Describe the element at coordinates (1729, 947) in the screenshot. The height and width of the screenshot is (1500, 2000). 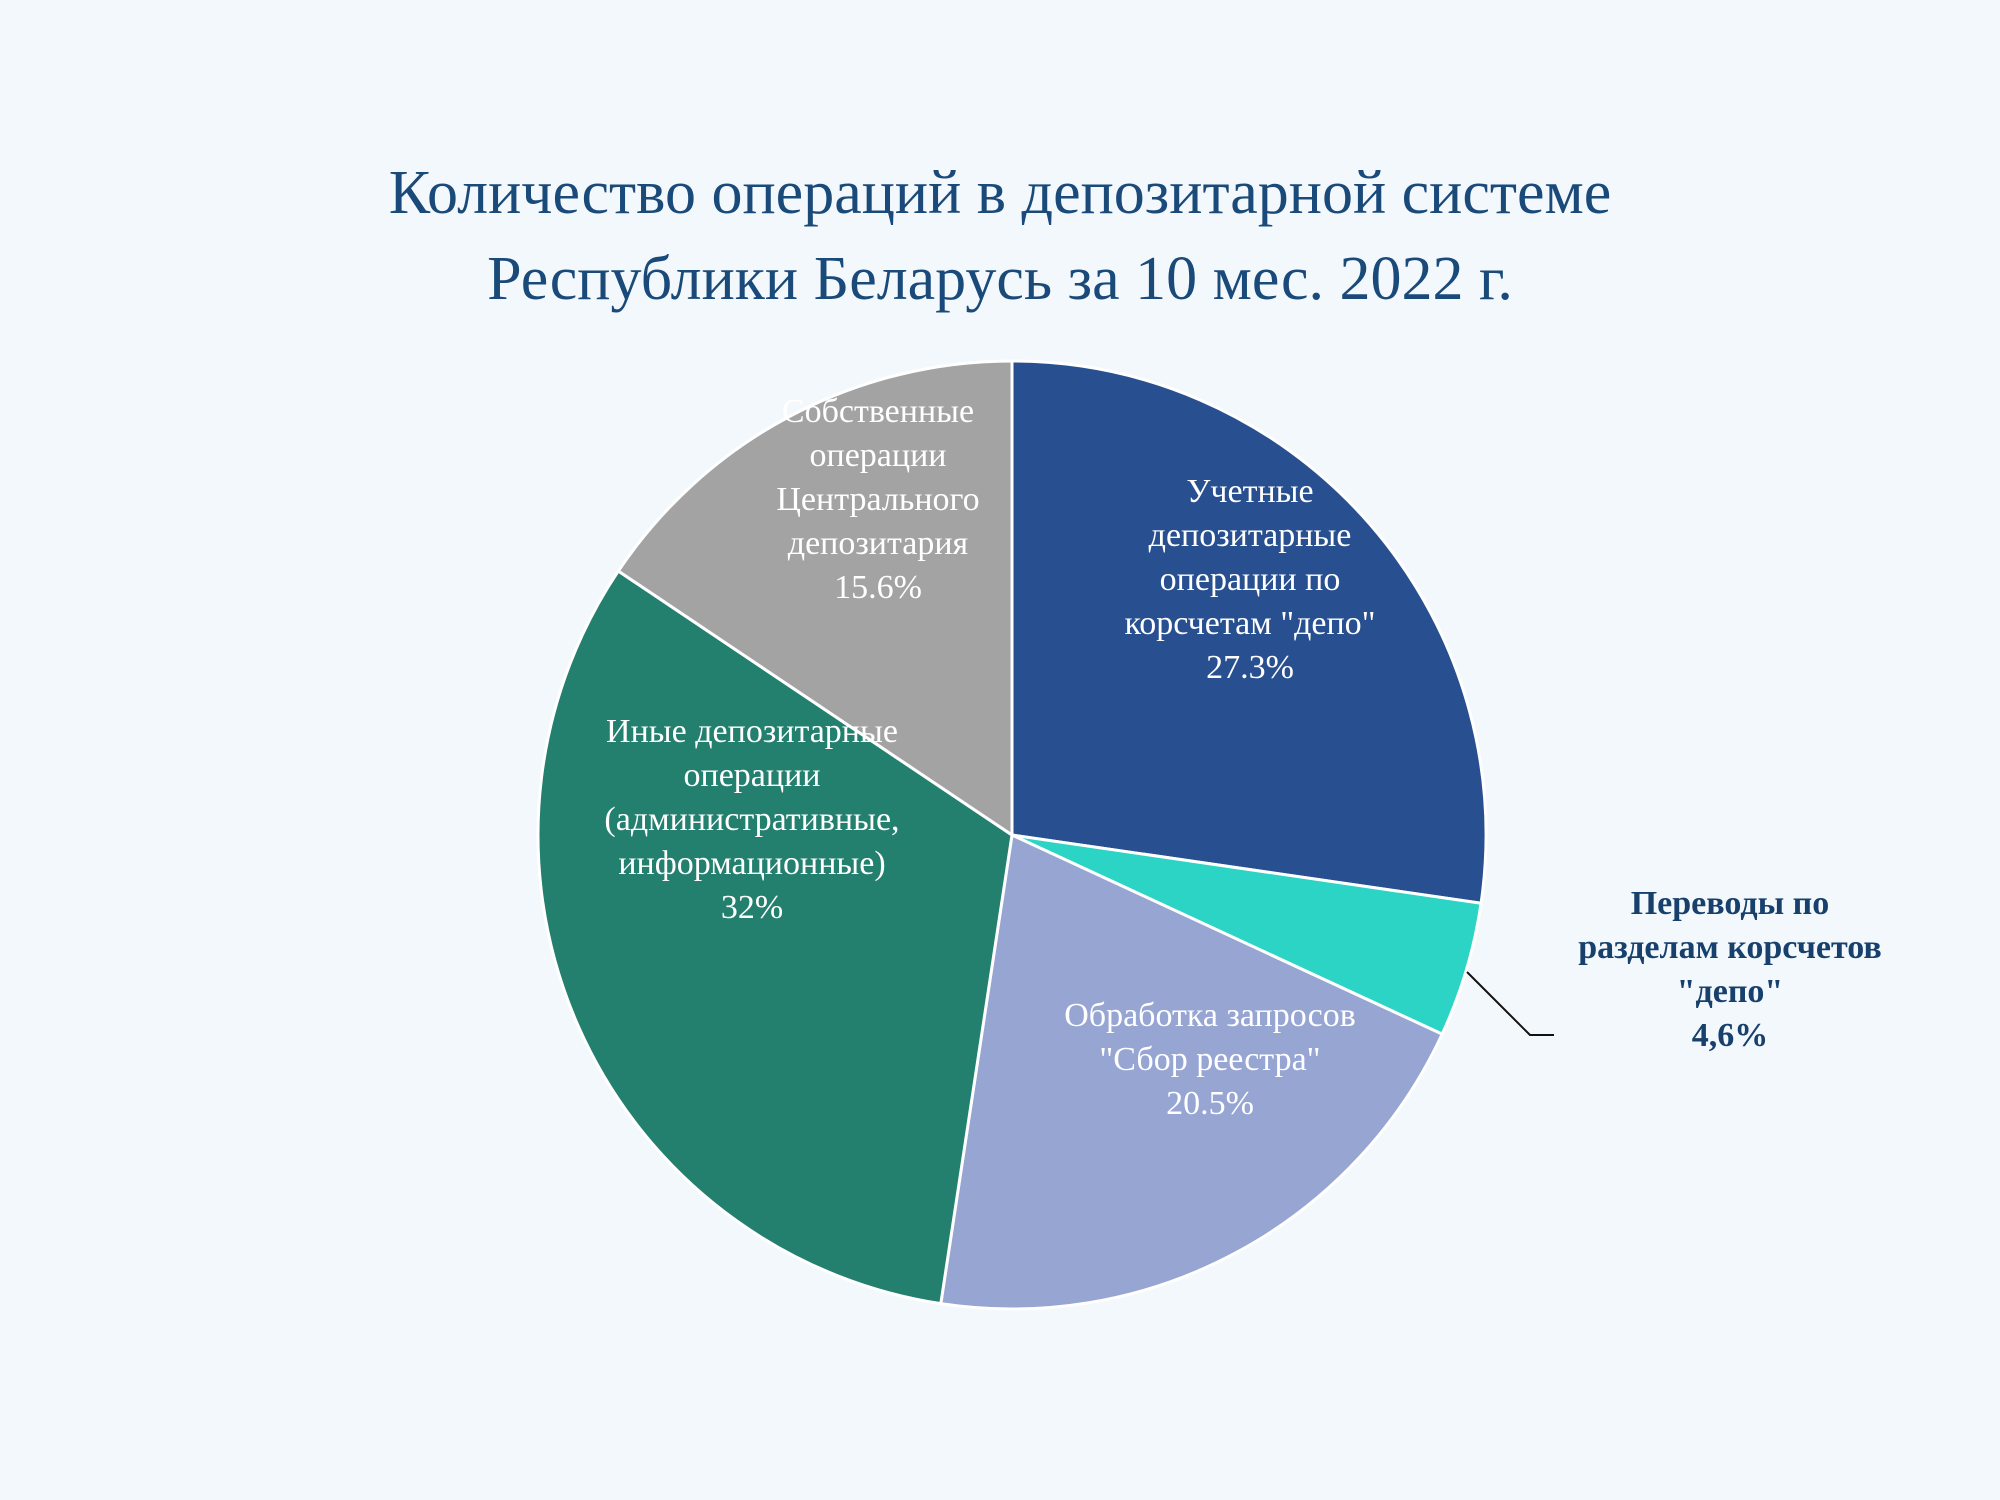
I see `slice-label-line-transfers: разделам корсчетов` at that location.